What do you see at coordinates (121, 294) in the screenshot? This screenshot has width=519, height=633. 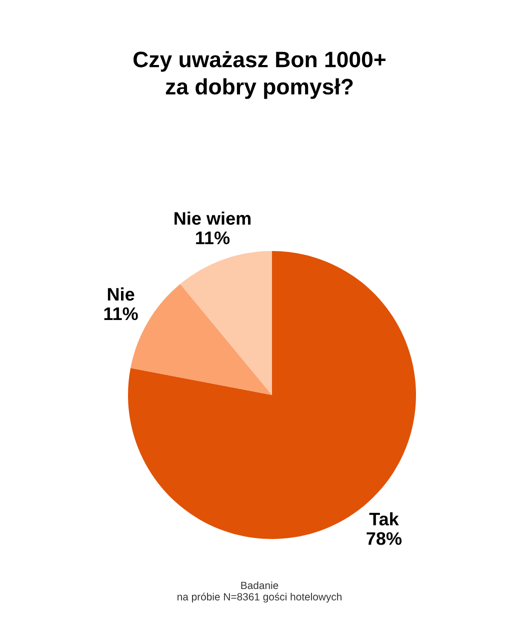 I see `slice-label: Nie` at bounding box center [121, 294].